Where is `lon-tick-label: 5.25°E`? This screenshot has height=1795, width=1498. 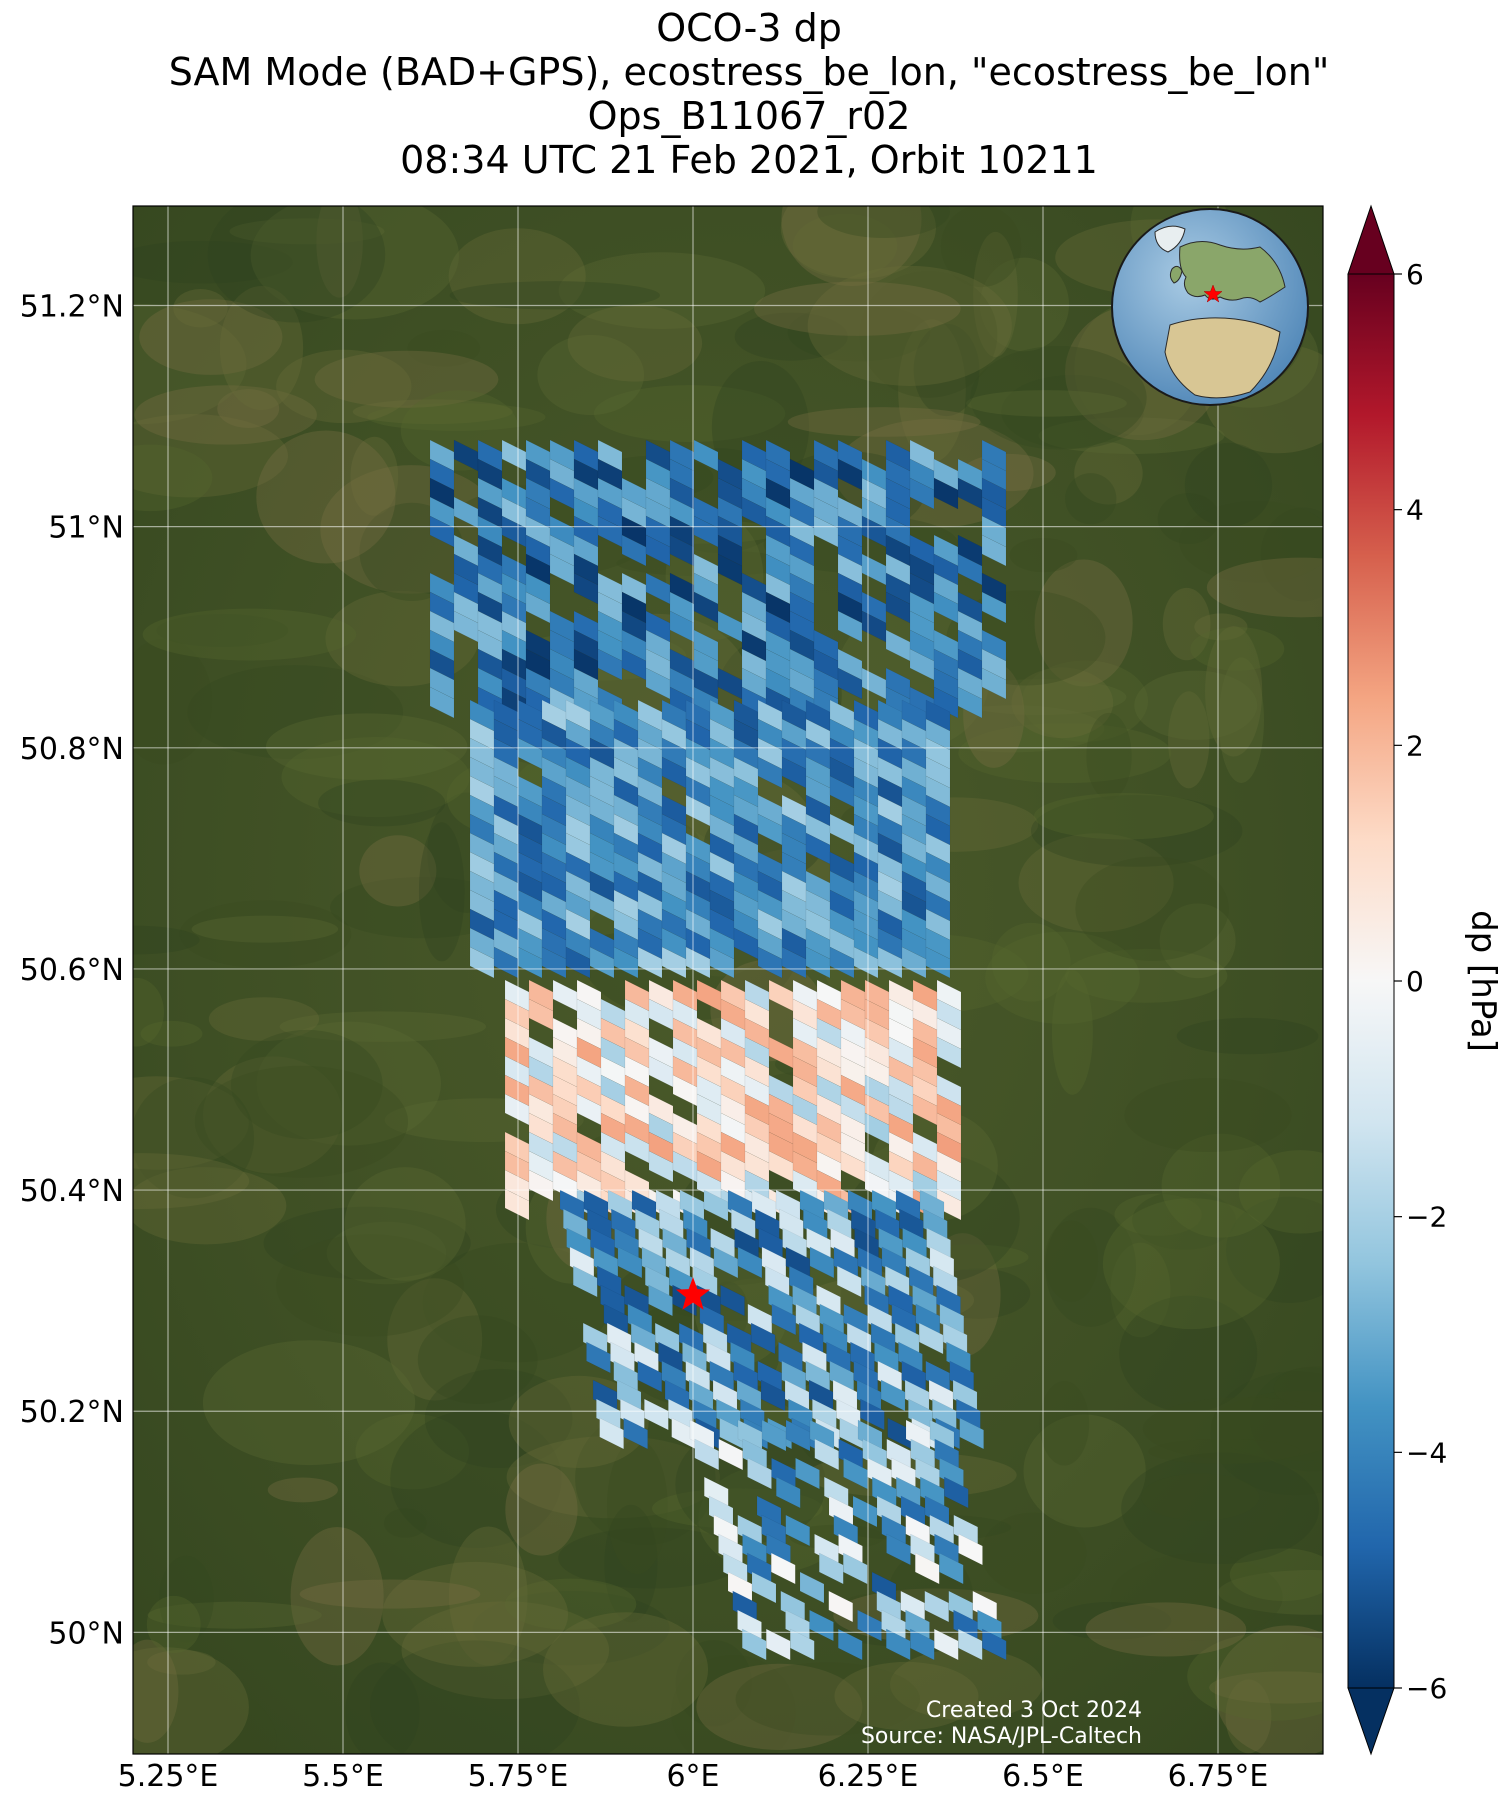
lon-tick-label: 5.25°E is located at coordinates (168, 1776).